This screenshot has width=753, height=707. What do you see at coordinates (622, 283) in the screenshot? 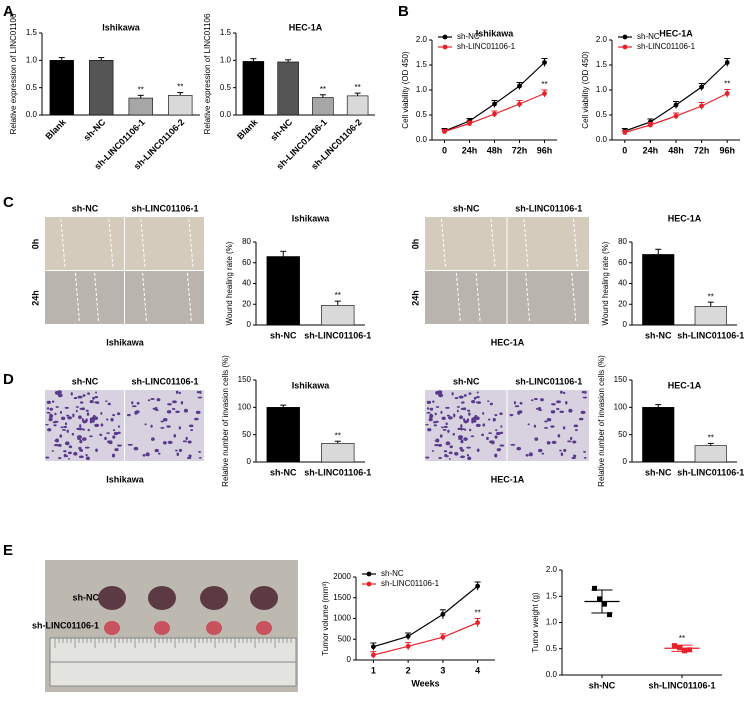
I see `y-tick-label: 40` at bounding box center [622, 283].